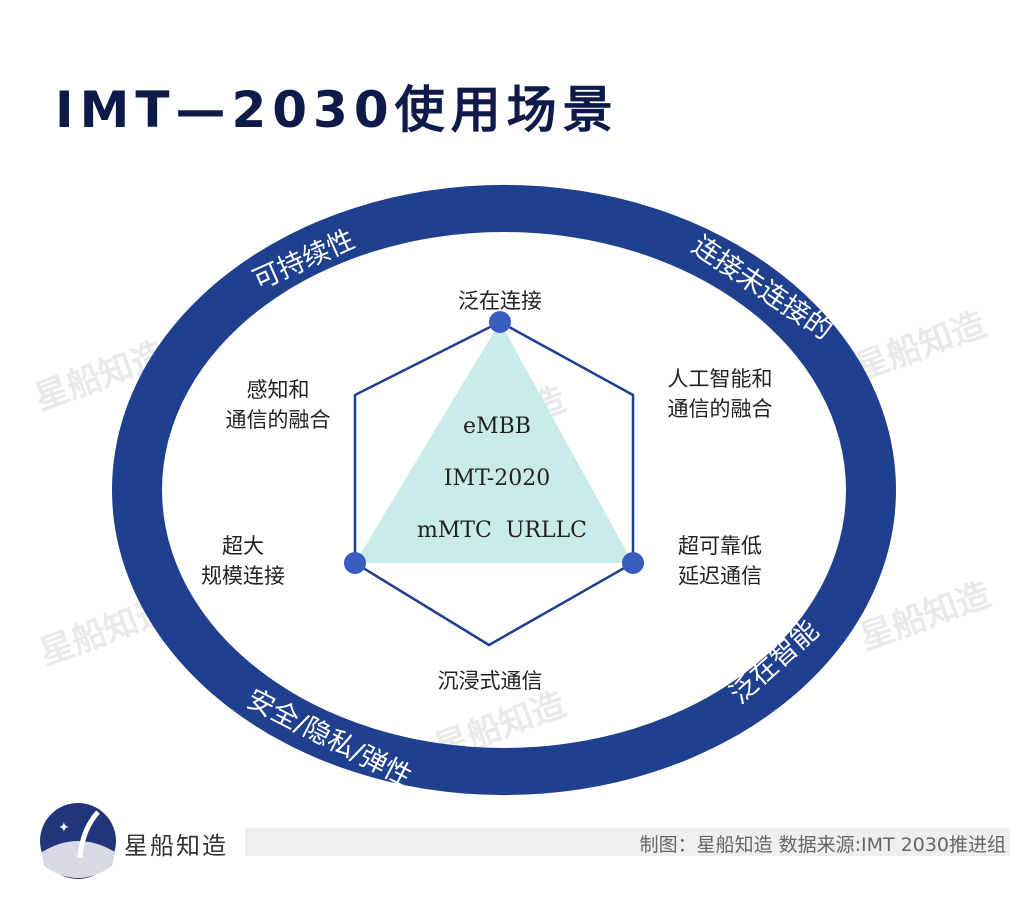 The width and height of the screenshot is (1032, 917). I want to click on scenario-massive-line1: 超大, so click(243, 546).